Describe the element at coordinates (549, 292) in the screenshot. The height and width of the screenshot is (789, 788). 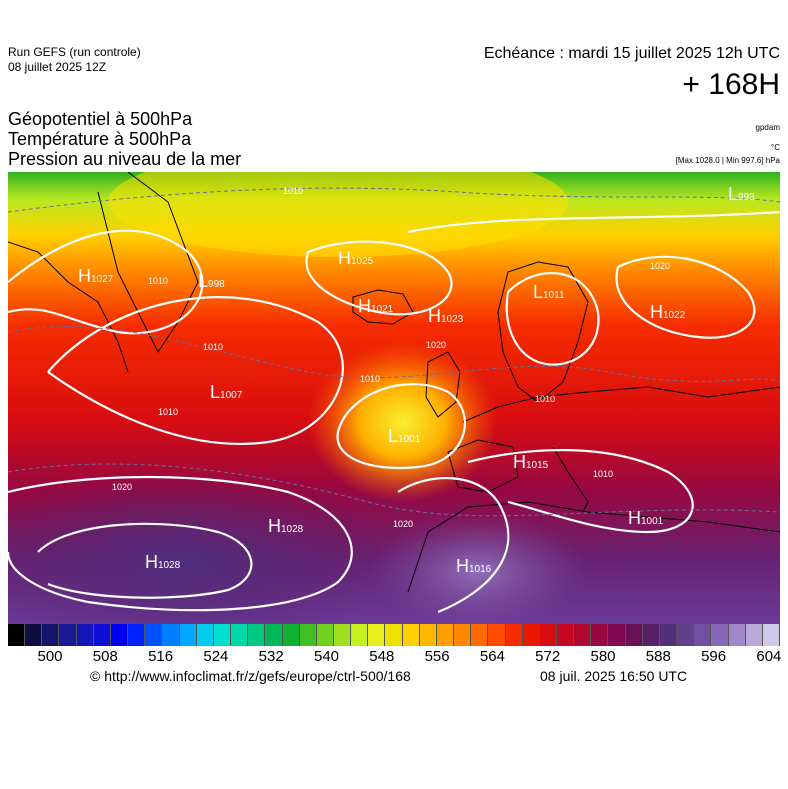
I see `center-l1011: L1011` at that location.